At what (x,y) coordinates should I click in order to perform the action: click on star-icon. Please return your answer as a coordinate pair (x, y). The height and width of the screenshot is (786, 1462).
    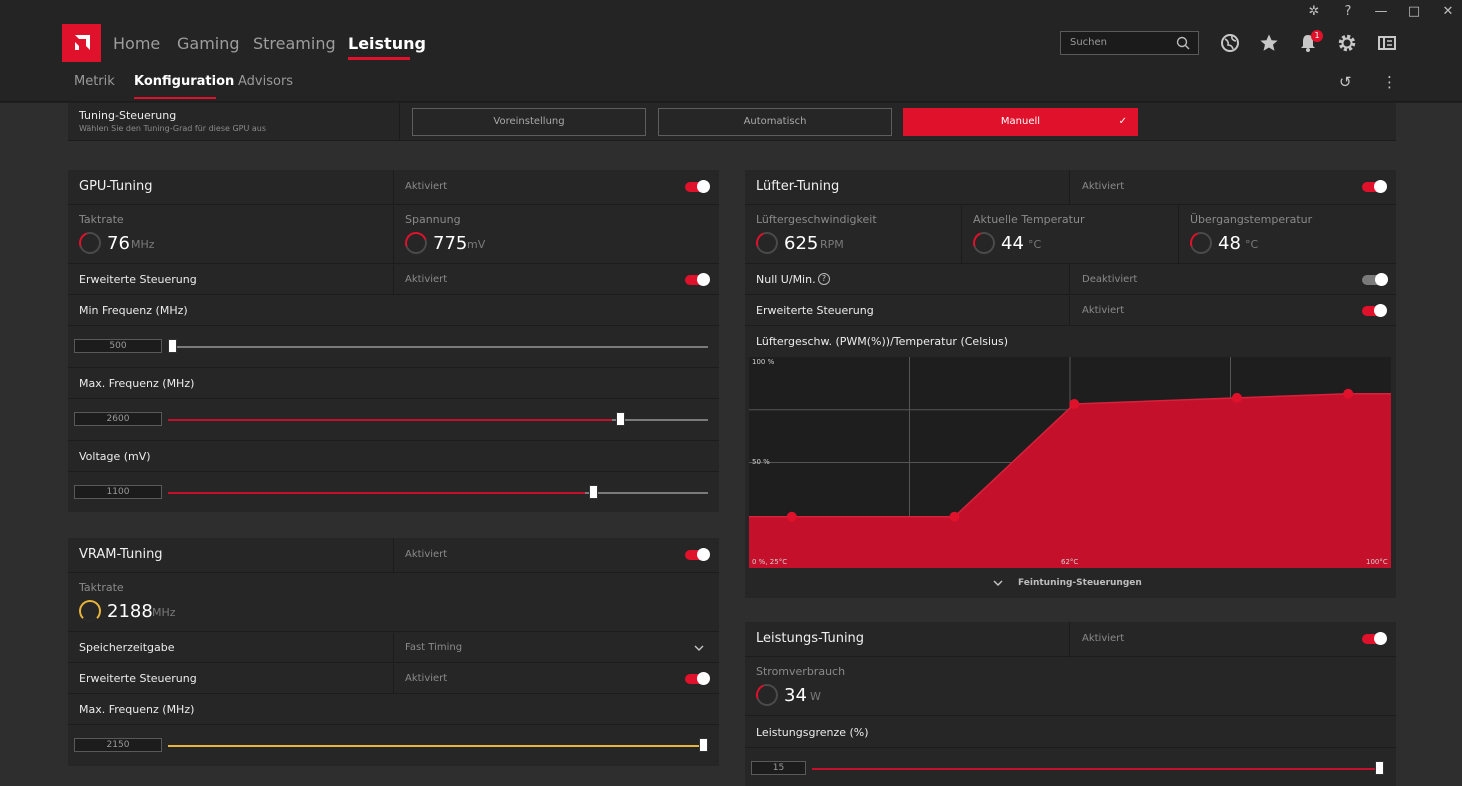
    Looking at the image, I should click on (1269, 43).